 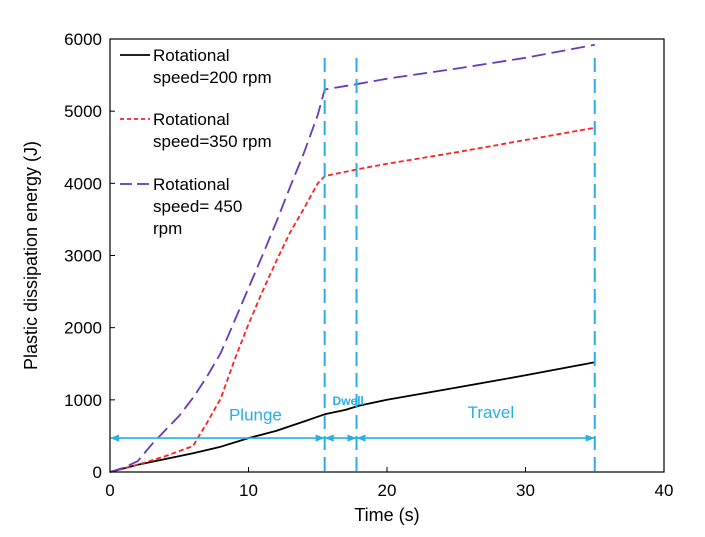 I want to click on phase-label-plunge: Plunge, so click(x=255, y=414).